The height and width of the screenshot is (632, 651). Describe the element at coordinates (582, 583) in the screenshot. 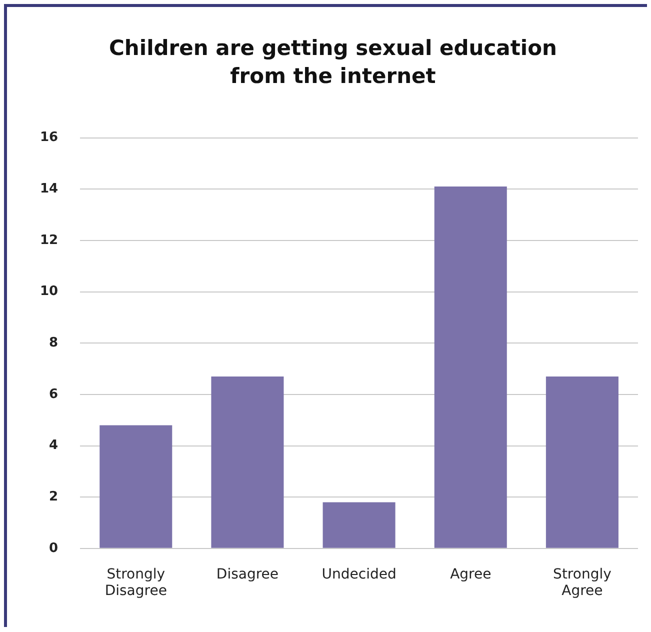

I see `x-tick-label: Strongly Agree` at that location.